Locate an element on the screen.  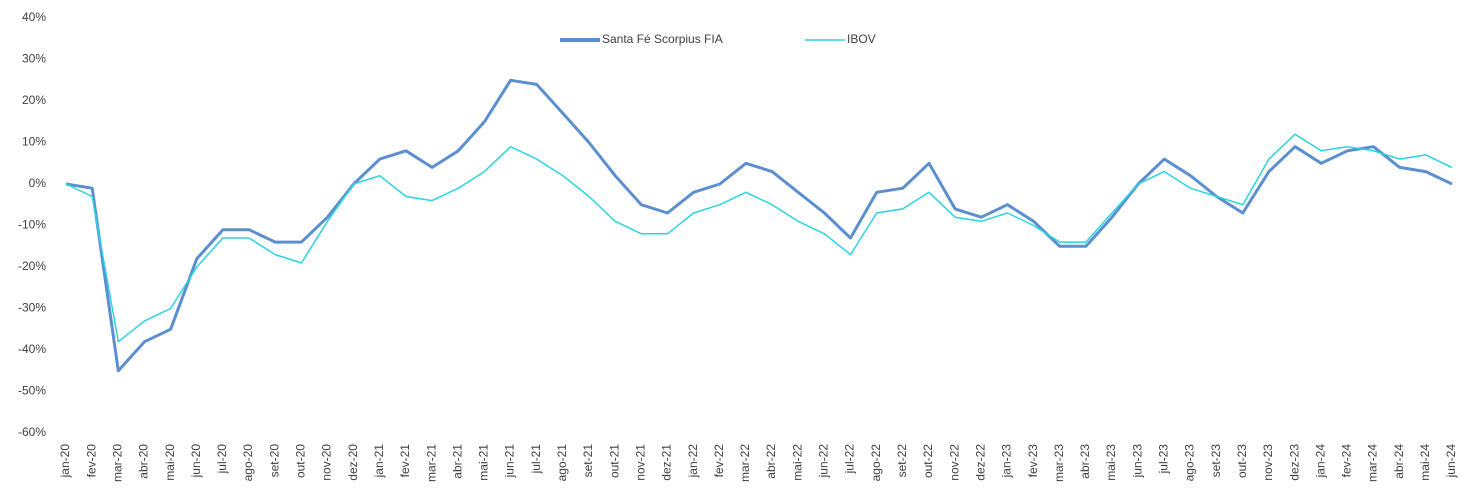
x-tick-label: ago-21 is located at coordinates (562, 463).